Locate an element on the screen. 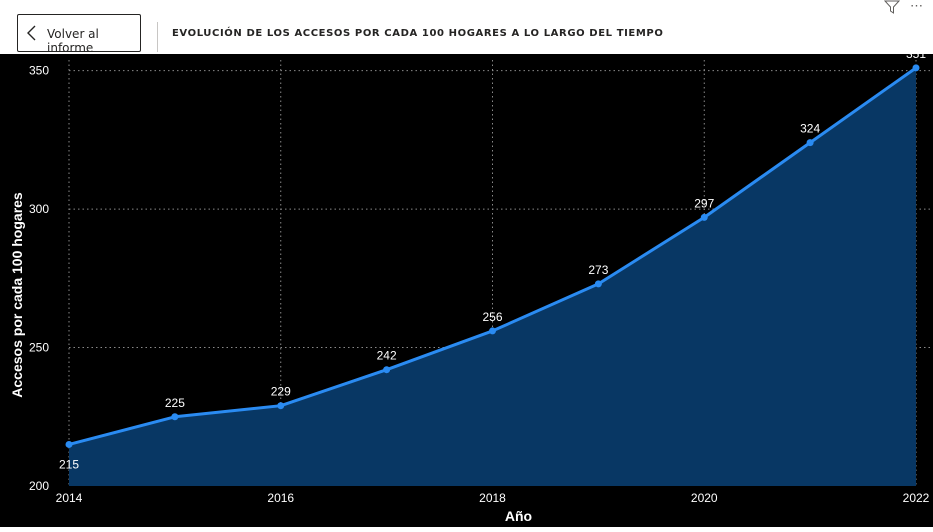  data-point-2018 is located at coordinates (492, 331).